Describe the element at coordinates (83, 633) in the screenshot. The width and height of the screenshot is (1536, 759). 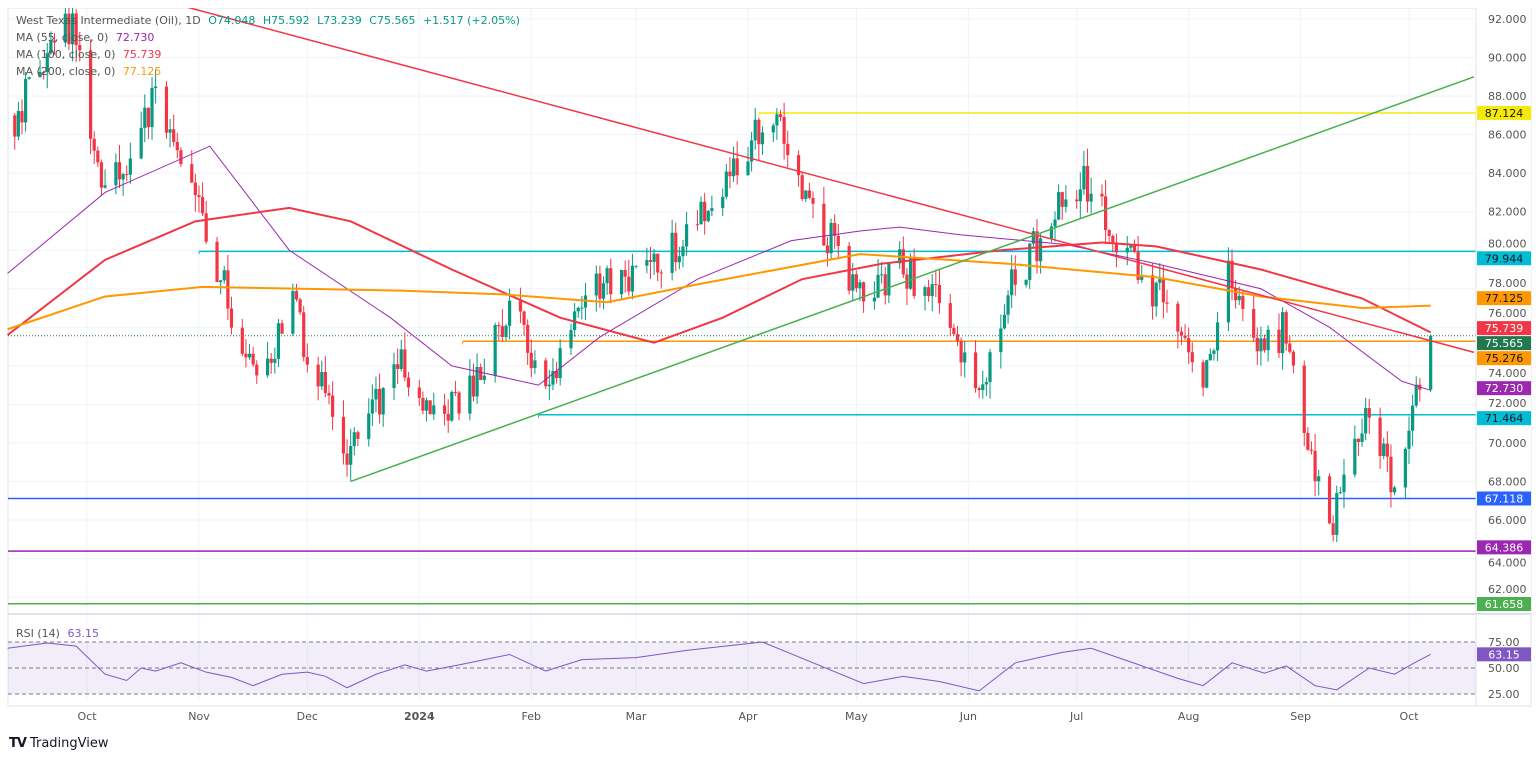
I see `rsi-value: 63.15` at that location.